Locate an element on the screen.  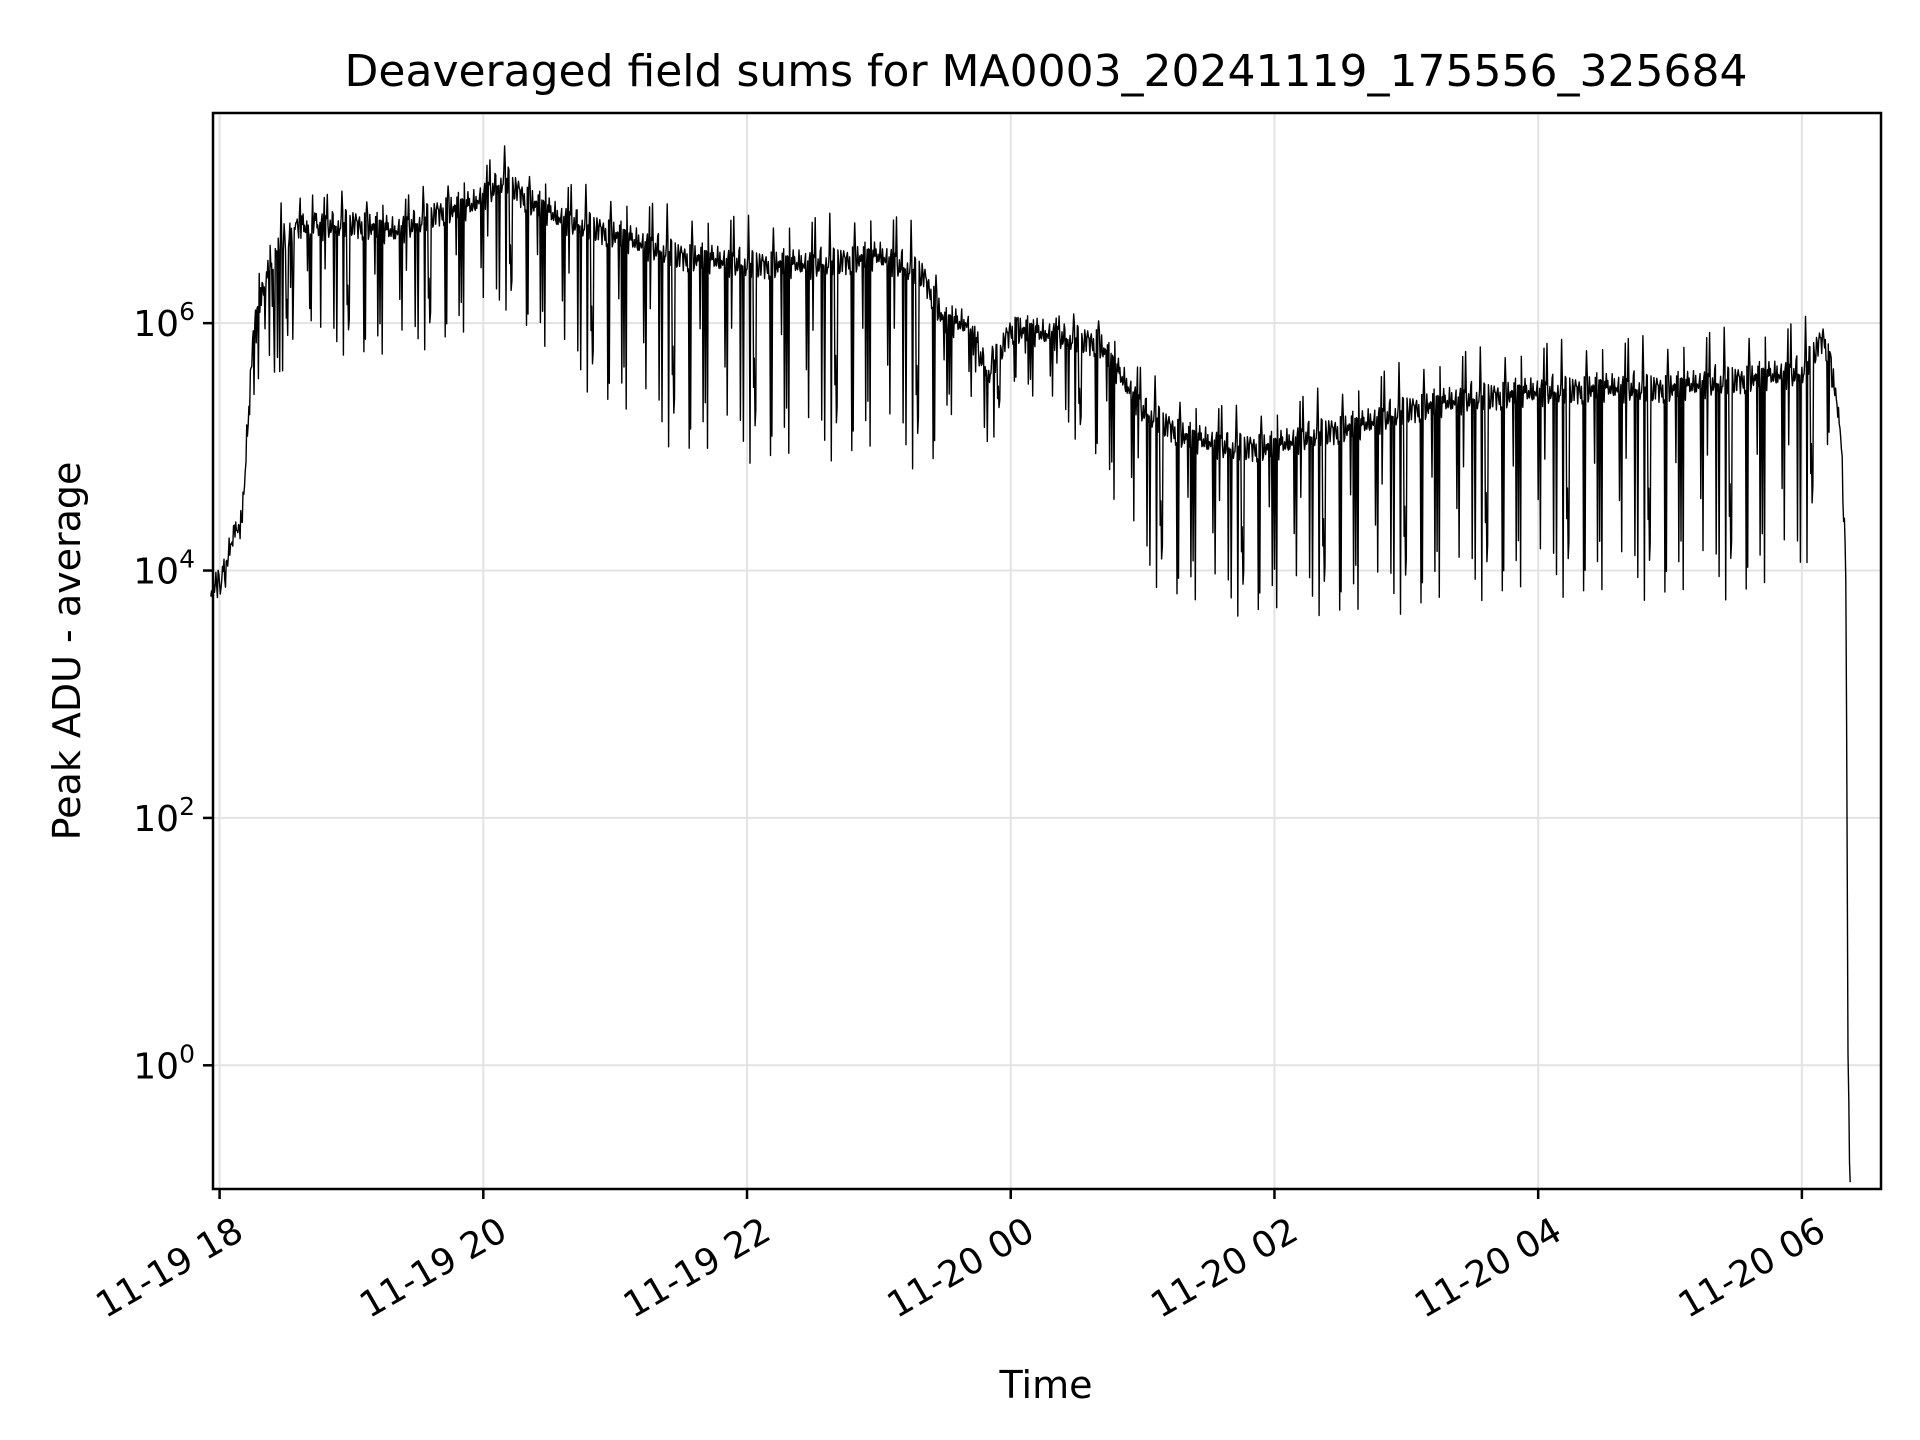
x-tick-label: 11-20 04 is located at coordinates (1488, 1268).